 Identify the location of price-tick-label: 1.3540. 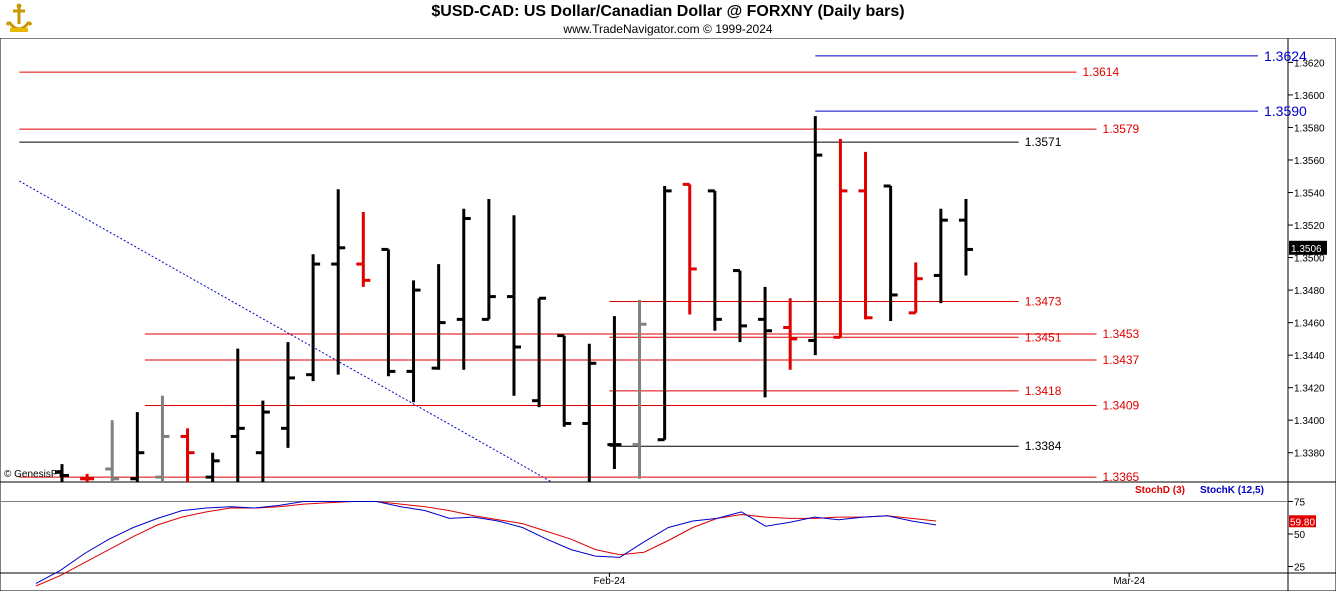
(1309, 194).